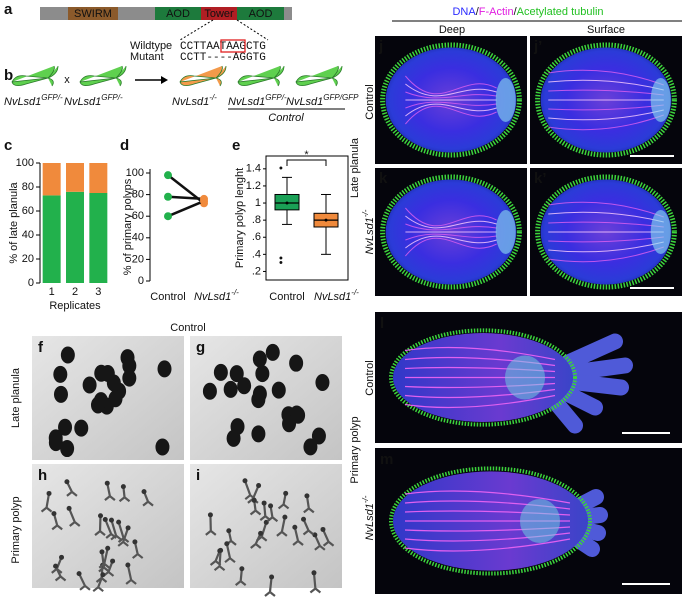 The width and height of the screenshot is (685, 597). I want to click on panel-label: c, so click(8, 145).